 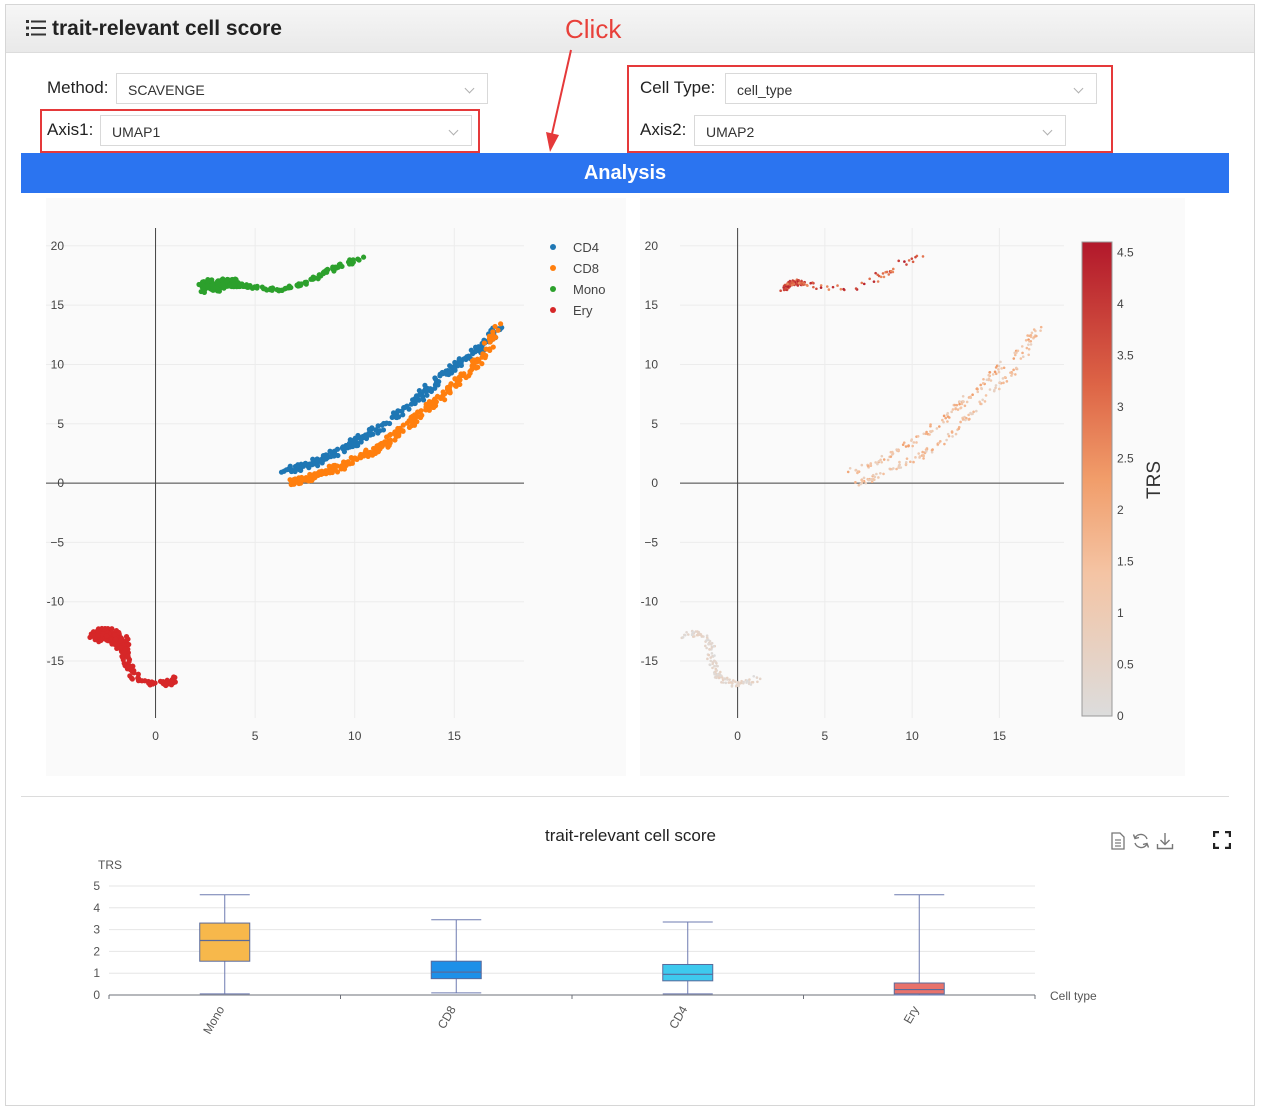 I want to click on x-tick-label: 15, so click(x=455, y=736).